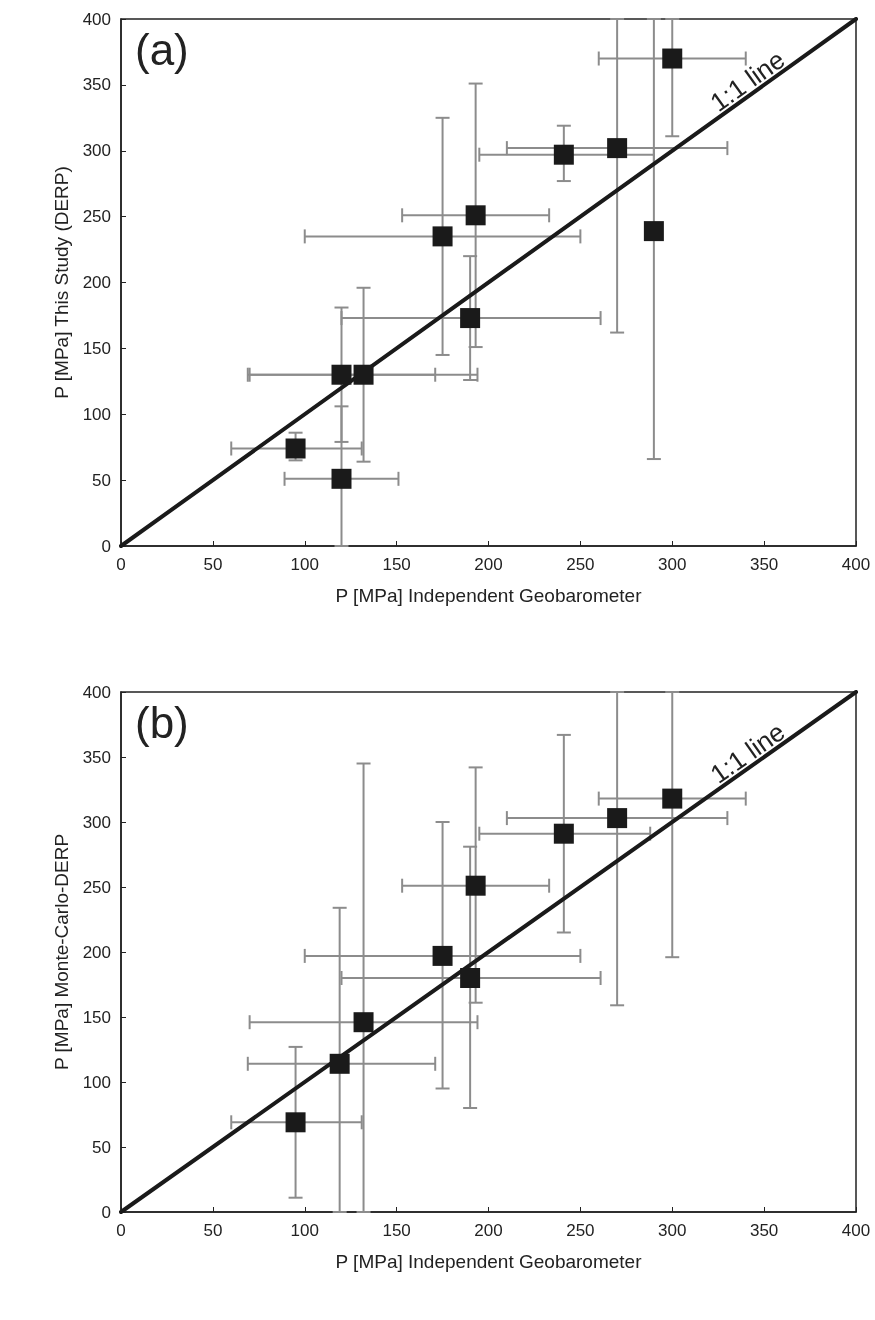 The image size is (875, 1320). What do you see at coordinates (61, 282) in the screenshot?
I see `y-axis-title: P [MPa] This Study (DERP)` at bounding box center [61, 282].